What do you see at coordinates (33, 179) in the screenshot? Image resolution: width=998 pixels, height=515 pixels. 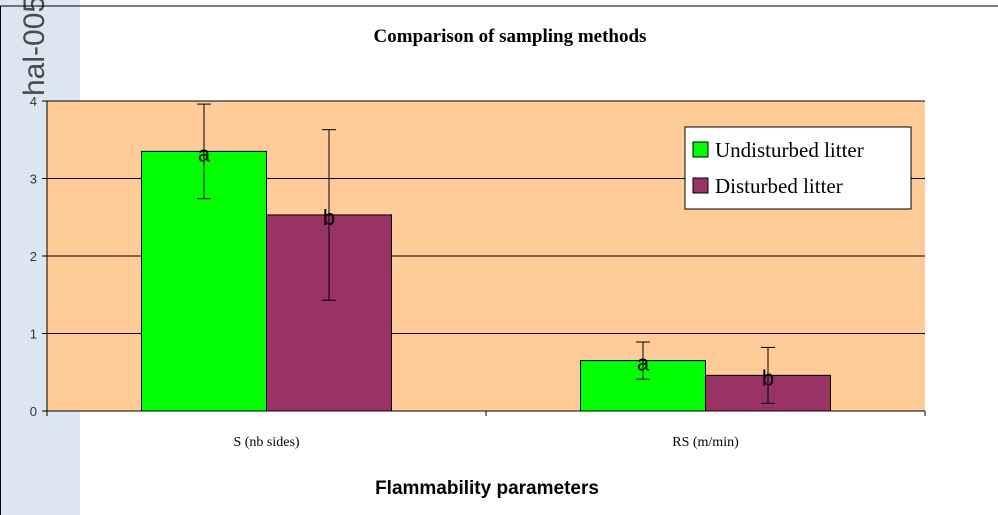 I see `y-tick-label: 3` at bounding box center [33, 179].